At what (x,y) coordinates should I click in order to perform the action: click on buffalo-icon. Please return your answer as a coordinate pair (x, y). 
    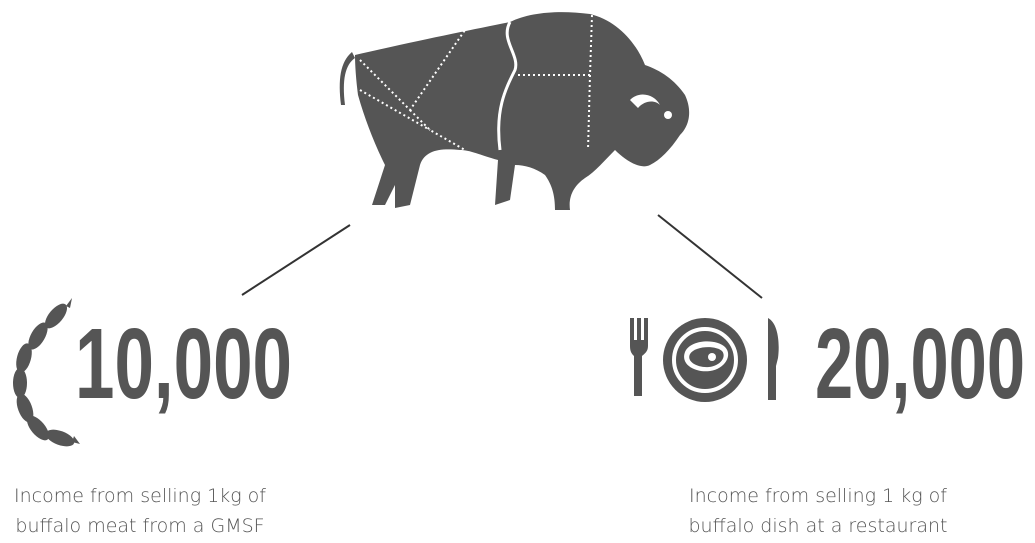
    Looking at the image, I should click on (514, 111).